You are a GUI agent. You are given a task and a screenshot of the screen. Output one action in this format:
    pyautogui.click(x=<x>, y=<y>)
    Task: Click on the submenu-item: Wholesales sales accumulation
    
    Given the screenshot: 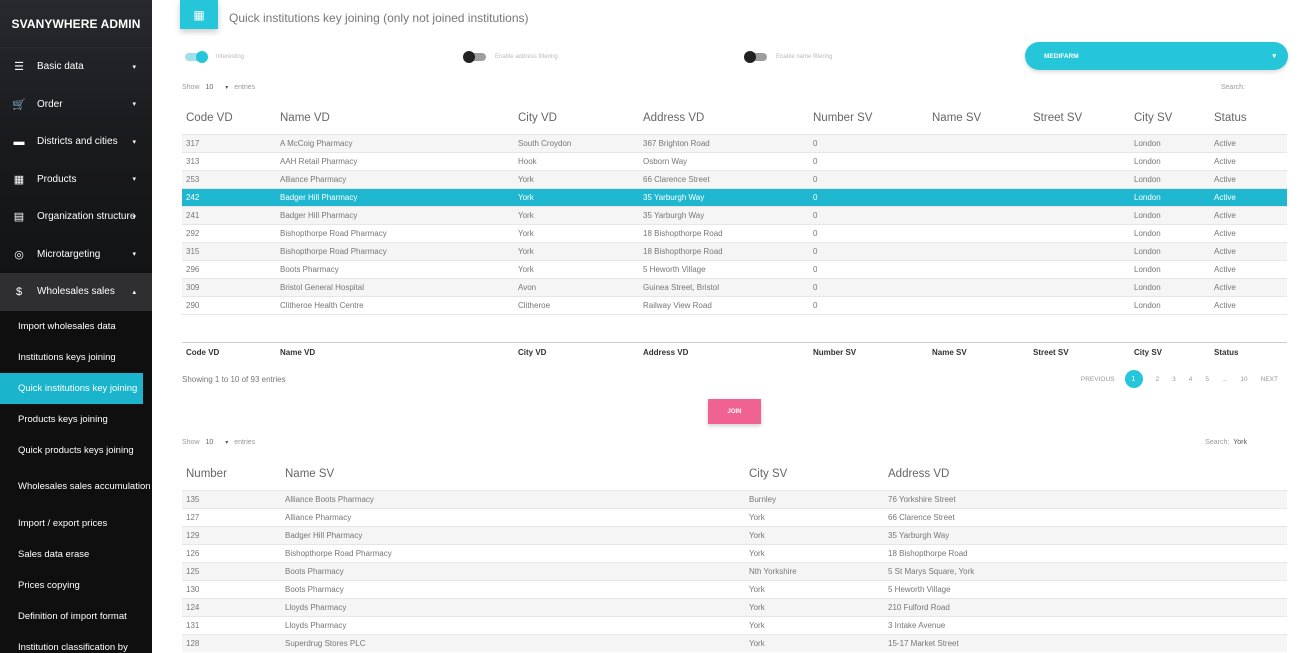 What is the action you would take?
    pyautogui.click(x=84, y=486)
    